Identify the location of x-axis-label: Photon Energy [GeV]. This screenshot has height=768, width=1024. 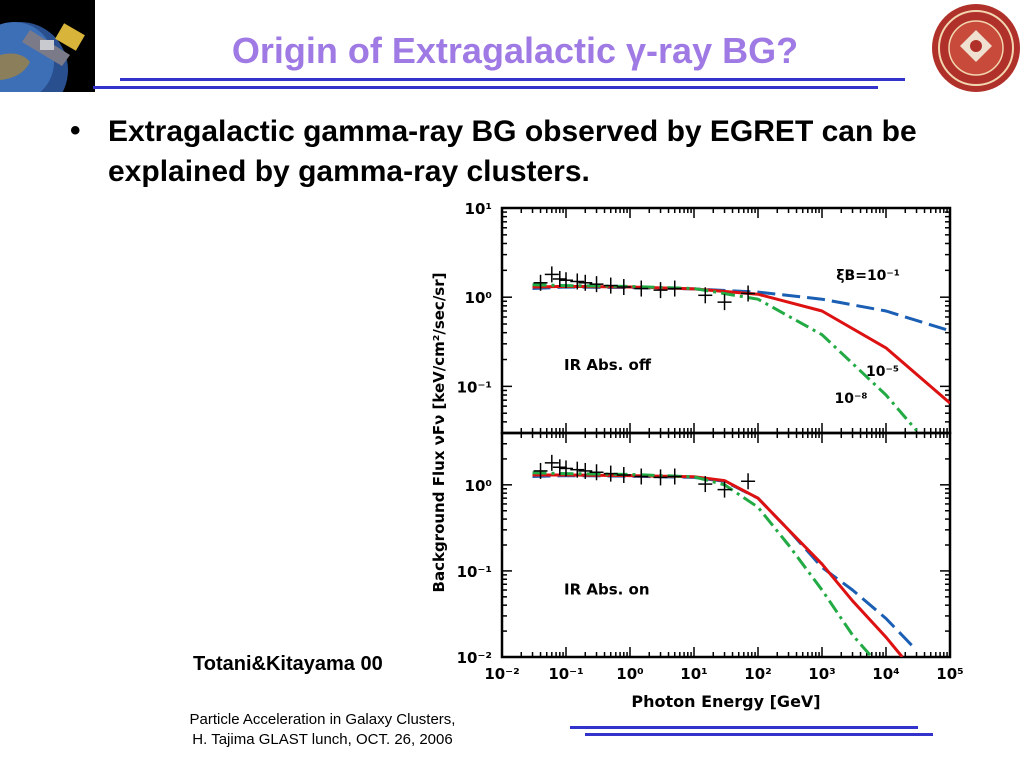
(725, 701).